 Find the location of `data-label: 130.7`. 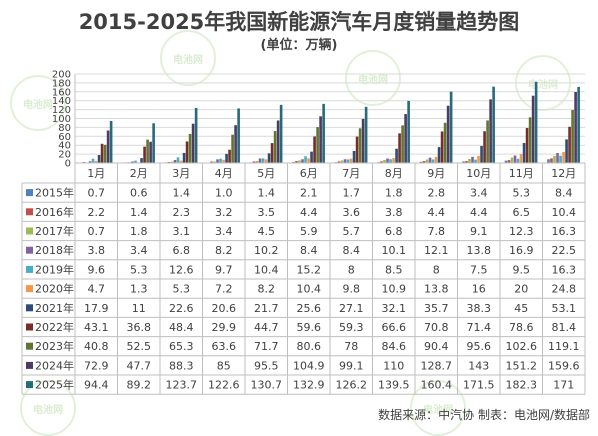

data-label: 130.7 is located at coordinates (267, 385).